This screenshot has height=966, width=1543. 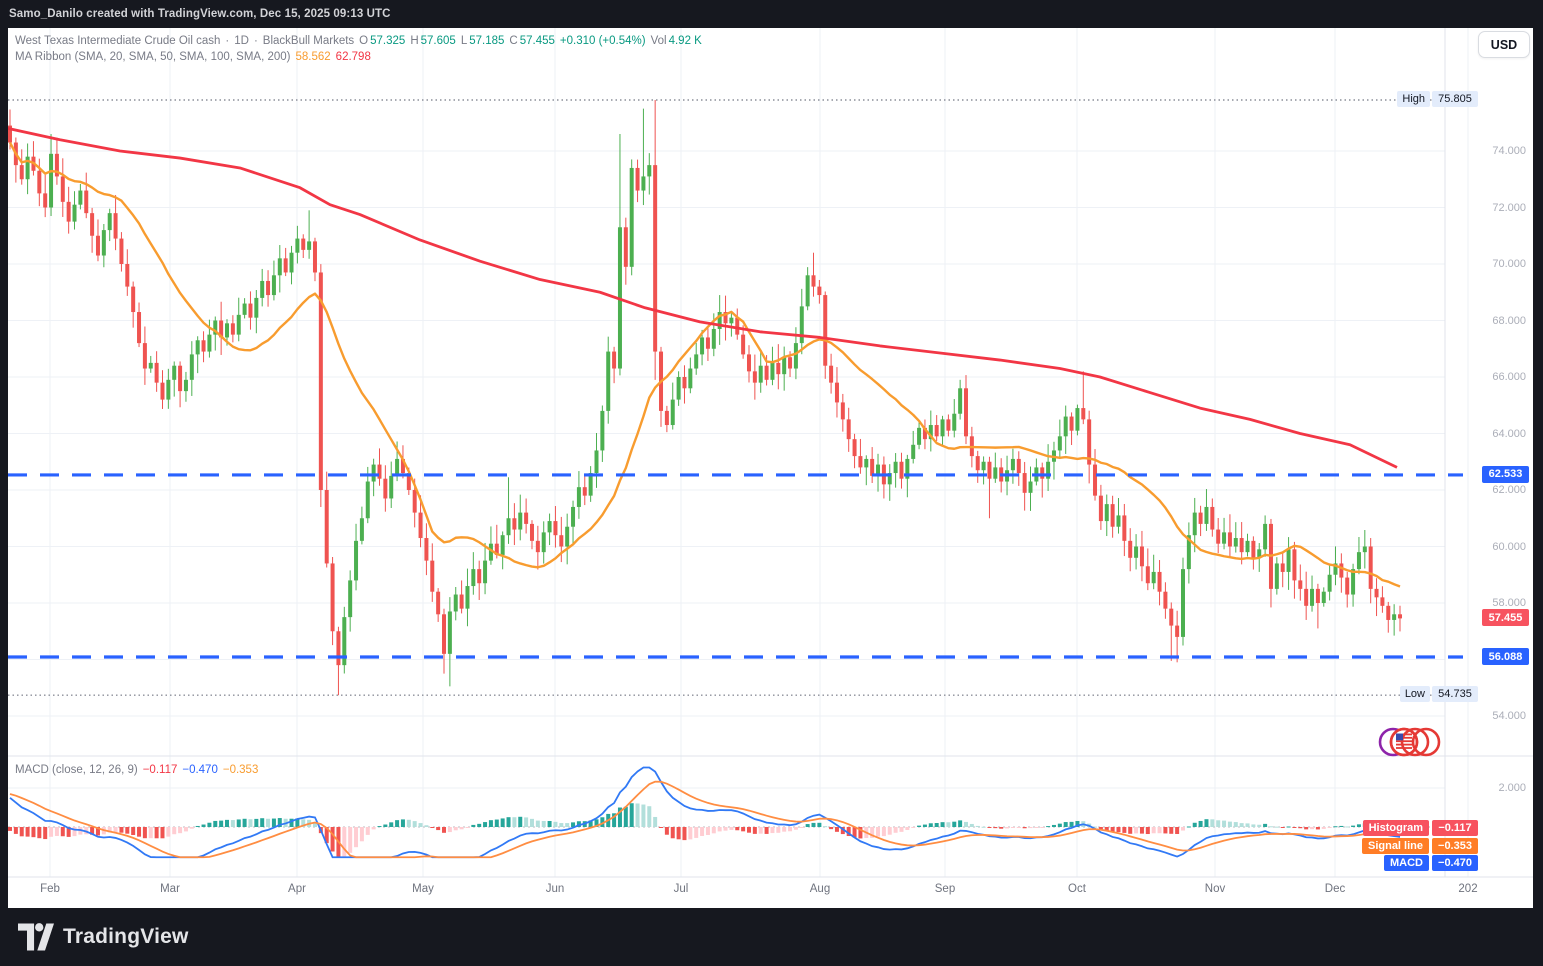 What do you see at coordinates (681, 889) in the screenshot?
I see `month-label: Jul` at bounding box center [681, 889].